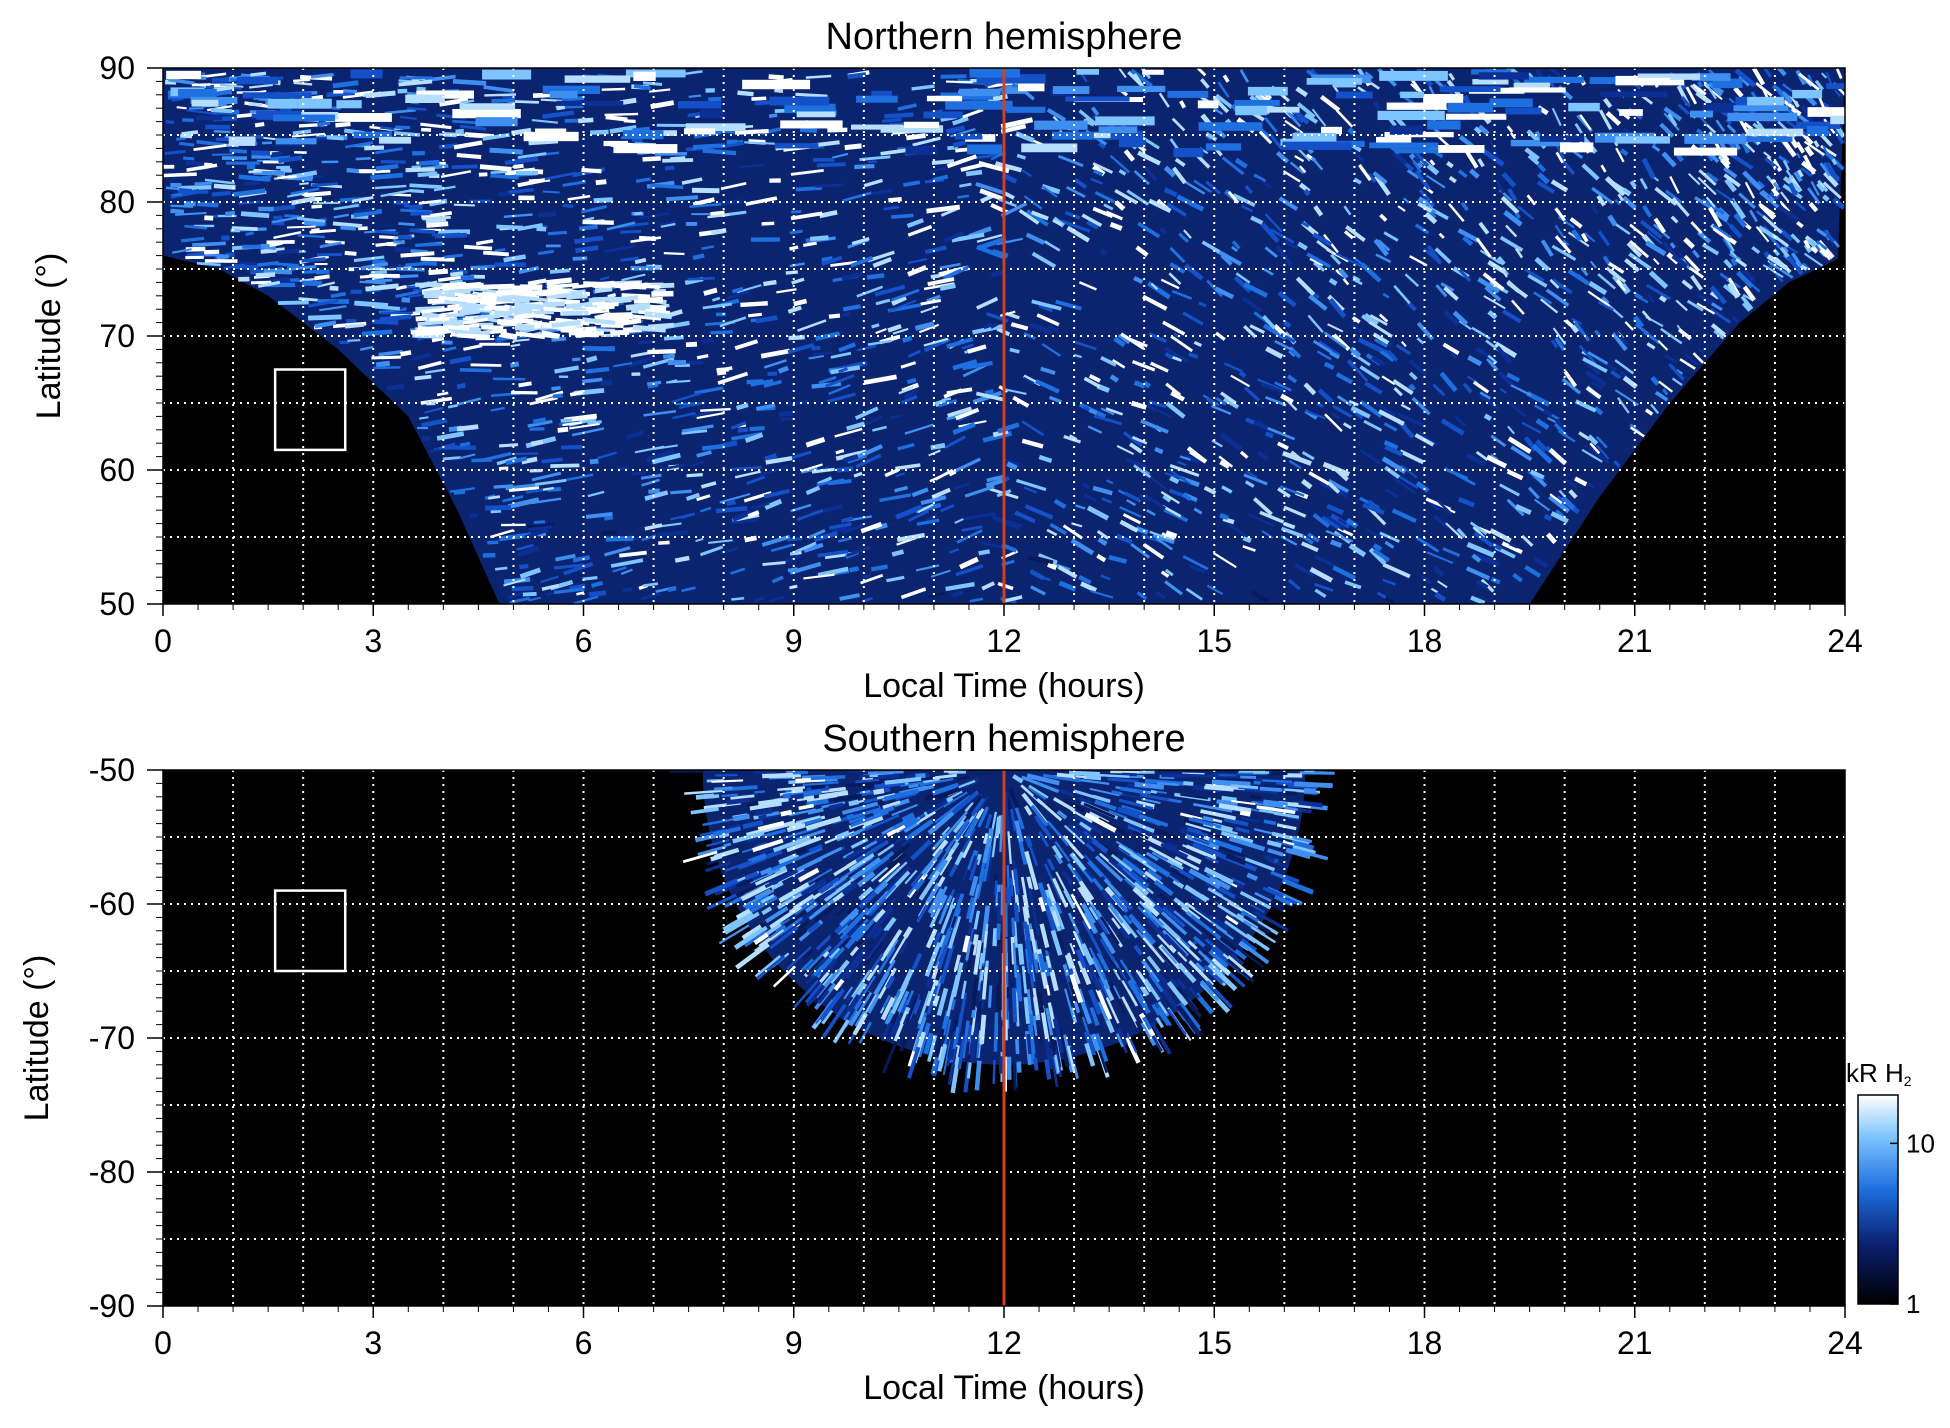 Image resolution: width=1950 pixels, height=1428 pixels. I want to click on x-tick-label: 12, so click(1004, 1343).